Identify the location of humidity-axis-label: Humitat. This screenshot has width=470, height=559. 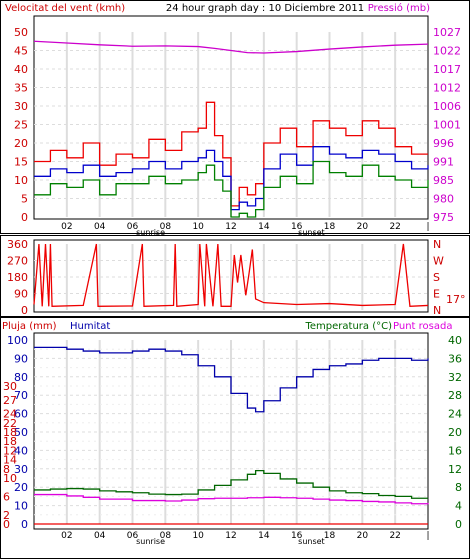
(90, 326).